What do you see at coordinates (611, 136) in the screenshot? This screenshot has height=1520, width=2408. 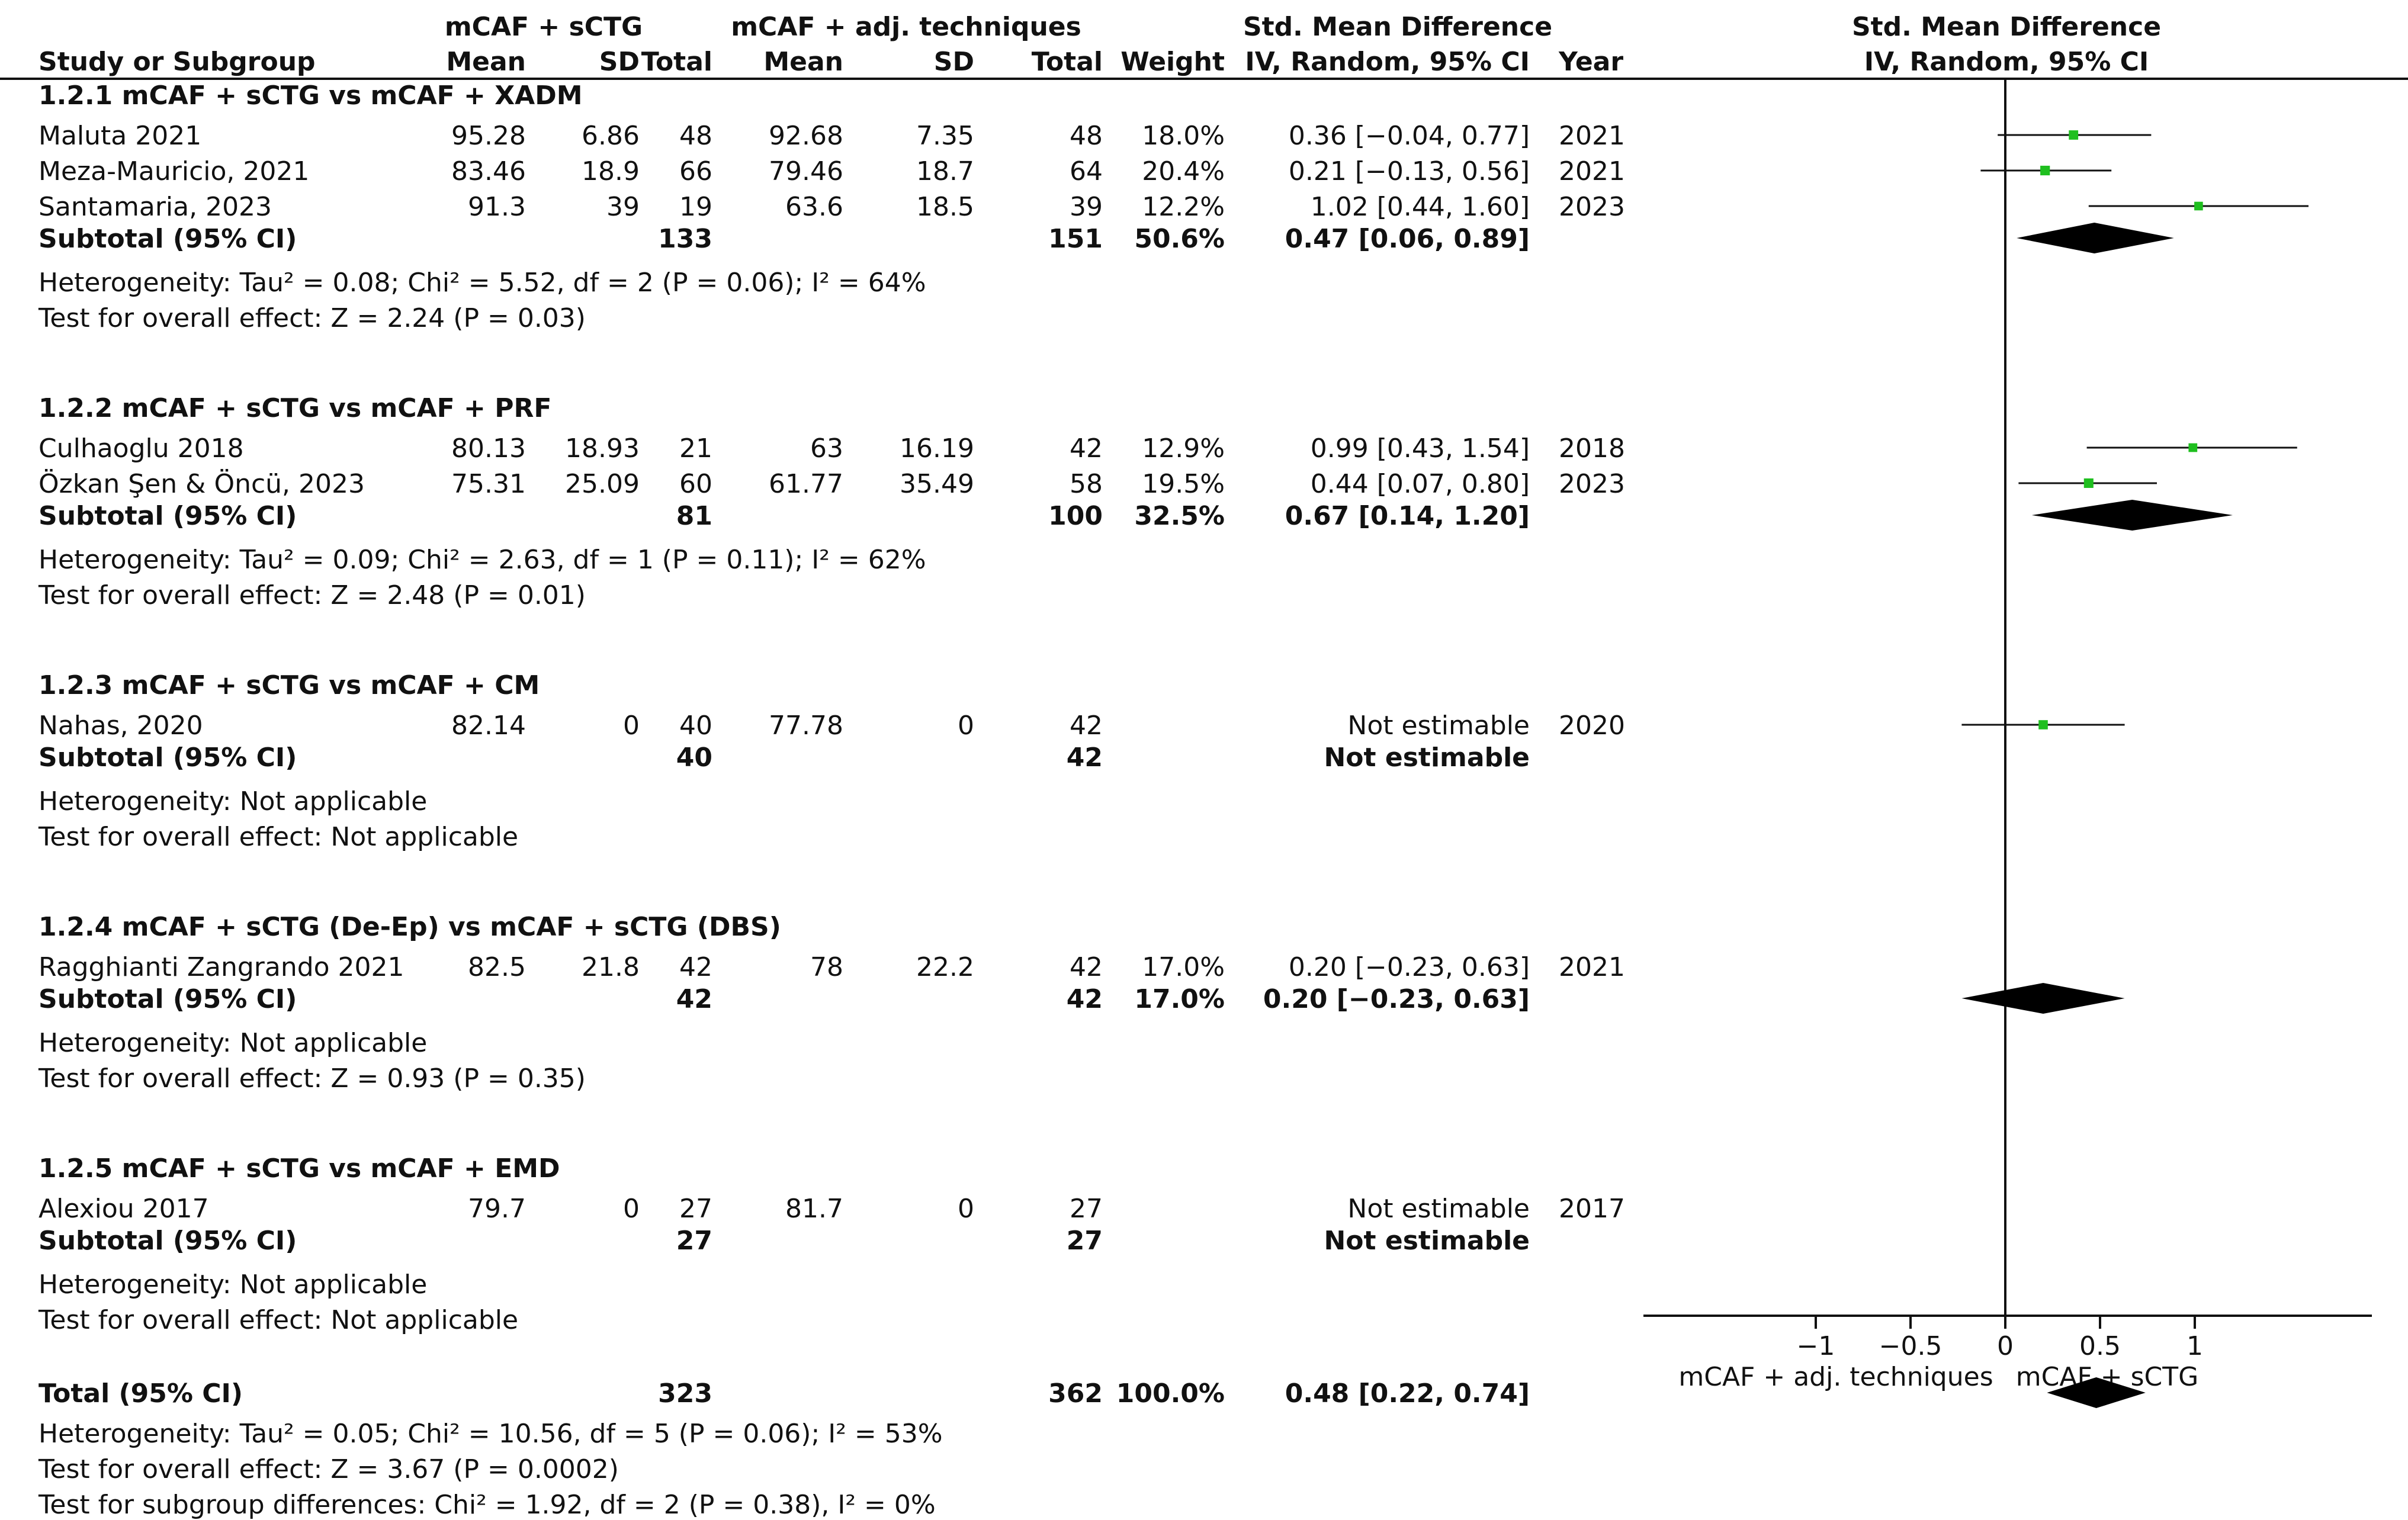 I see `study-sd1: 6.86` at bounding box center [611, 136].